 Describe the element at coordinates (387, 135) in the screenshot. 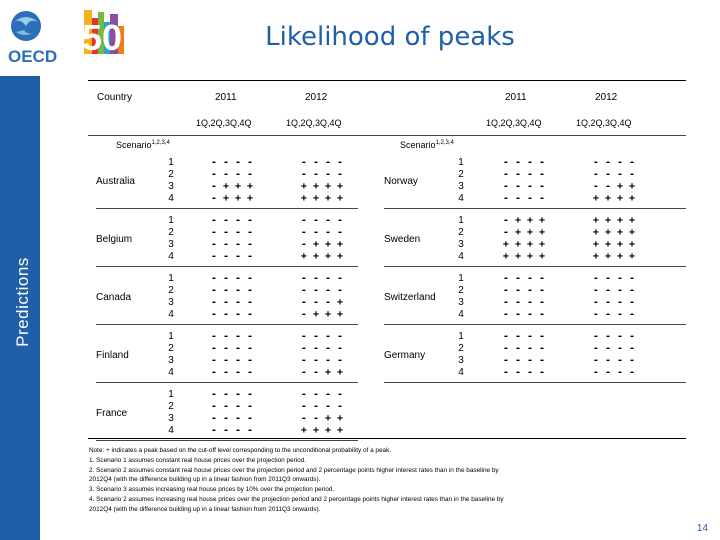

I see `table-header-rule` at that location.